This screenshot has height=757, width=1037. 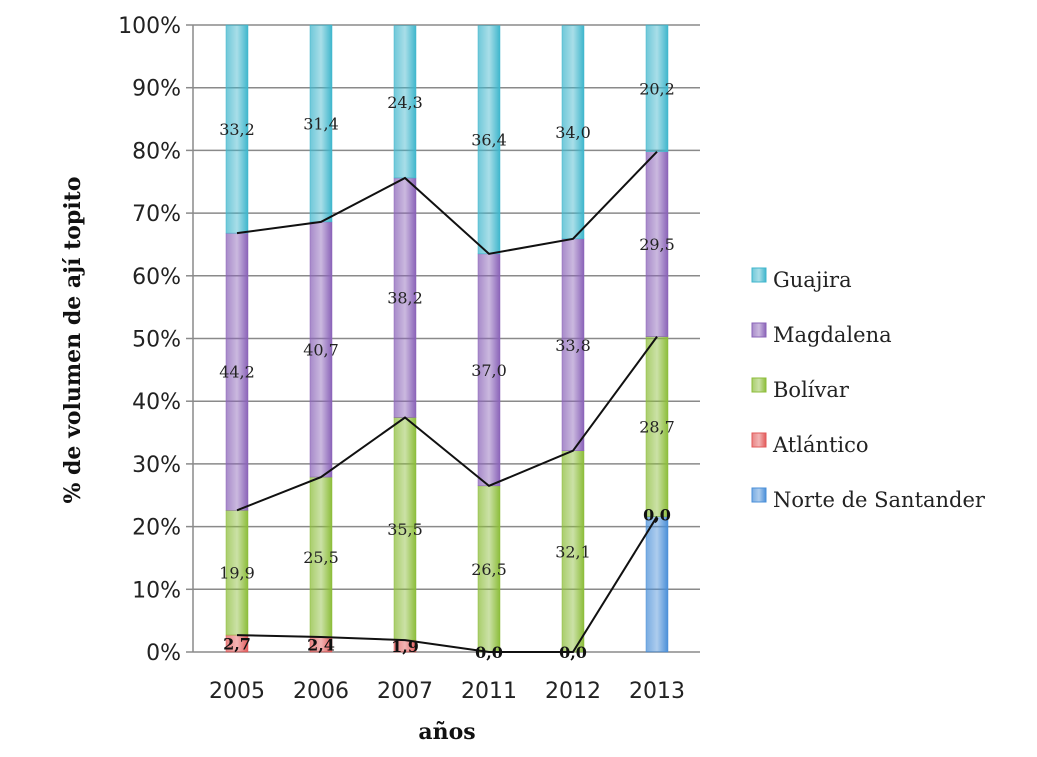 What do you see at coordinates (447, 424) in the screenshot?
I see `series-line-bolivar` at bounding box center [447, 424].